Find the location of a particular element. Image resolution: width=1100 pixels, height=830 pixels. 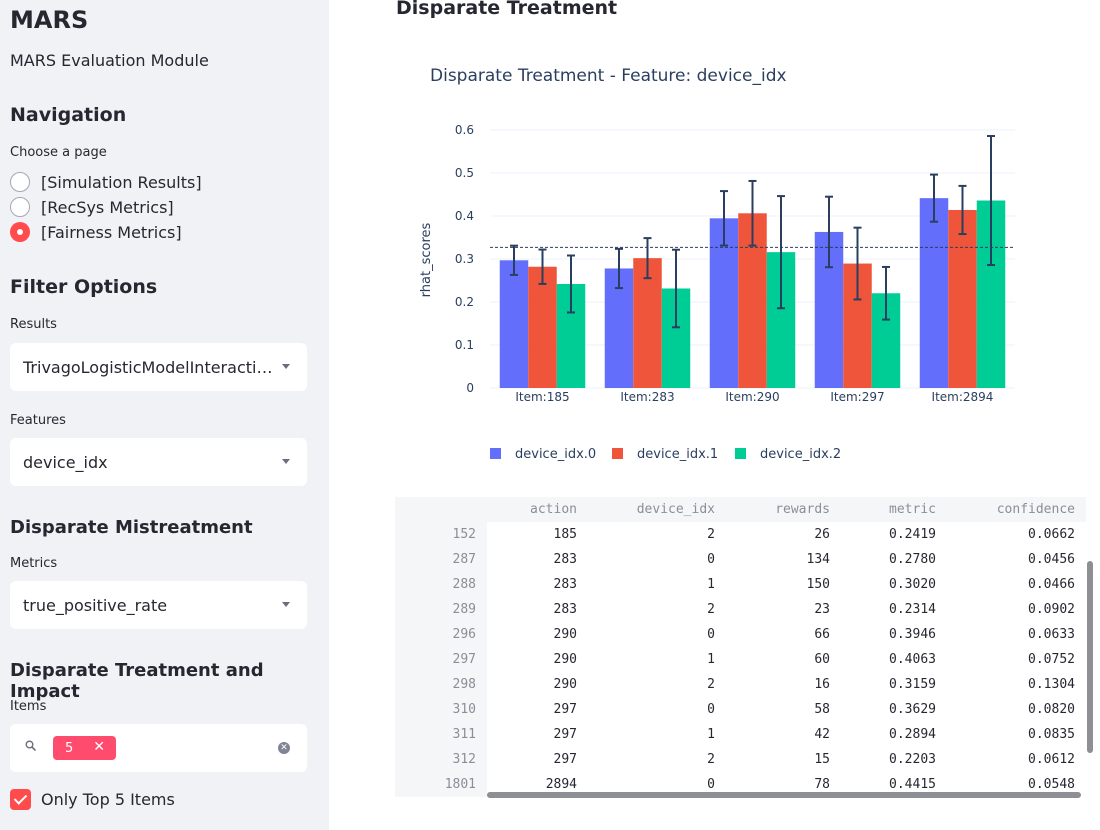

table-cell: 134 is located at coordinates (818, 559).